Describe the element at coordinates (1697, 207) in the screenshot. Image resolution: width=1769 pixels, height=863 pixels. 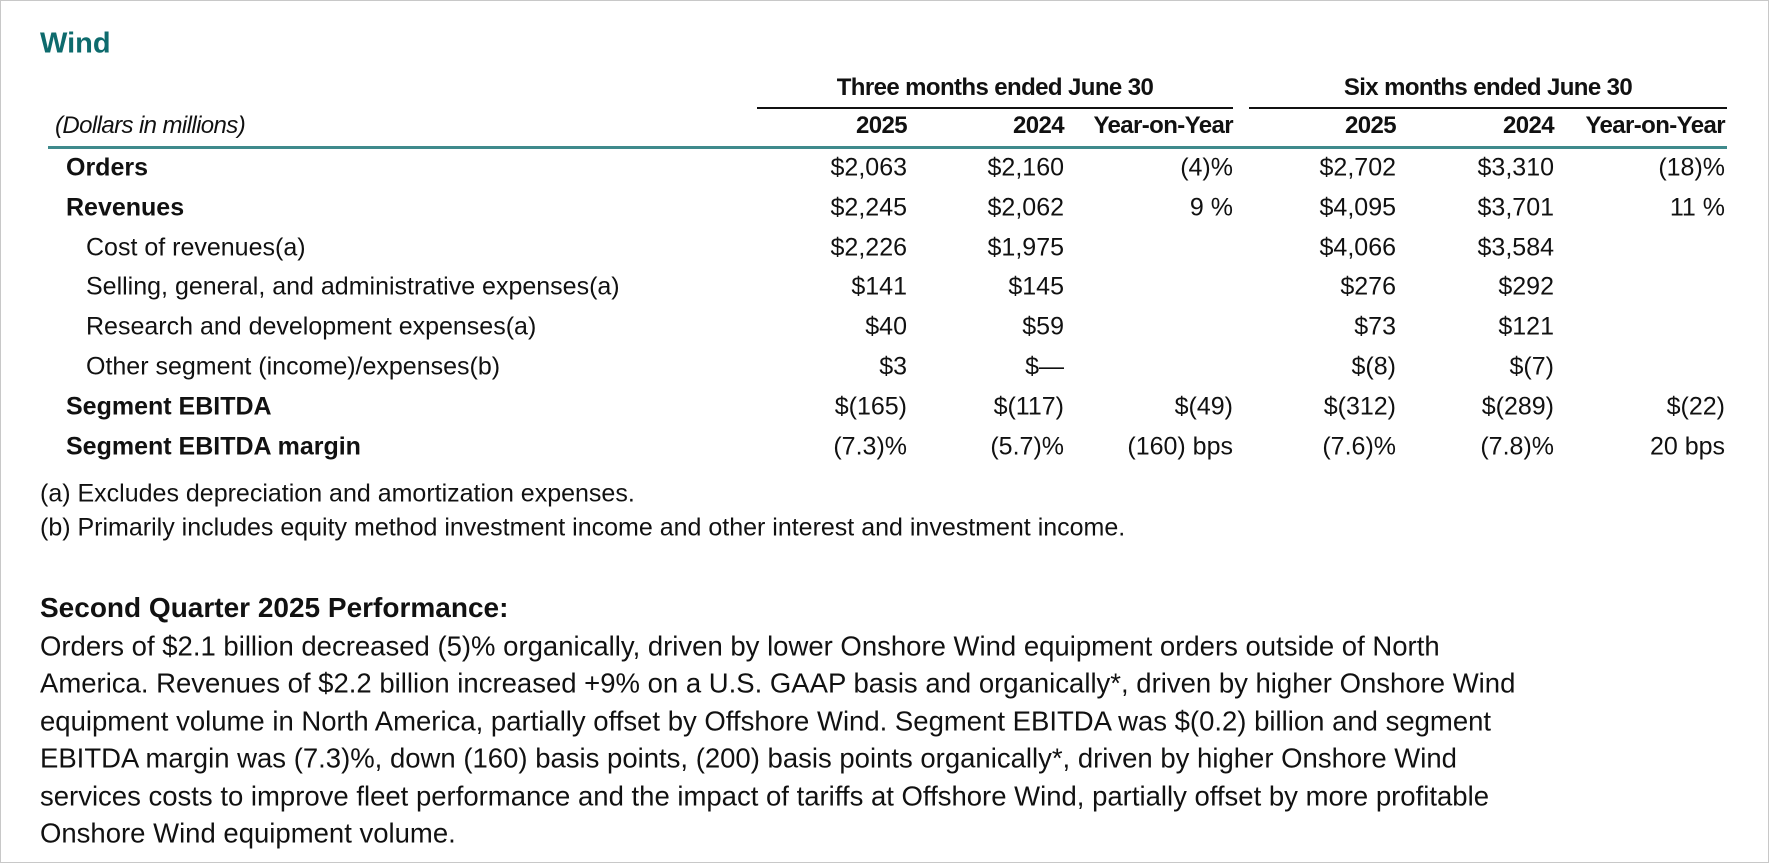
I see `table-cell: 11 %` at that location.